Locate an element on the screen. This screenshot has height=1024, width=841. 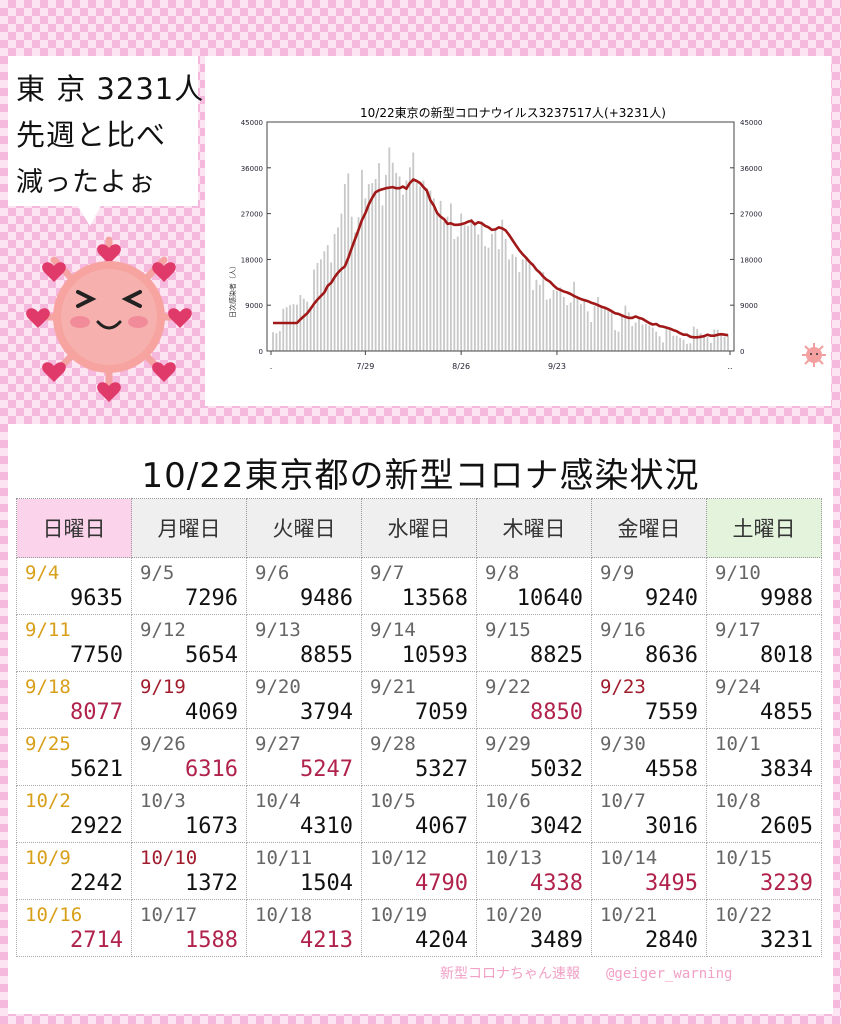
day-cell: 9/25 5621 is located at coordinates (74, 757).